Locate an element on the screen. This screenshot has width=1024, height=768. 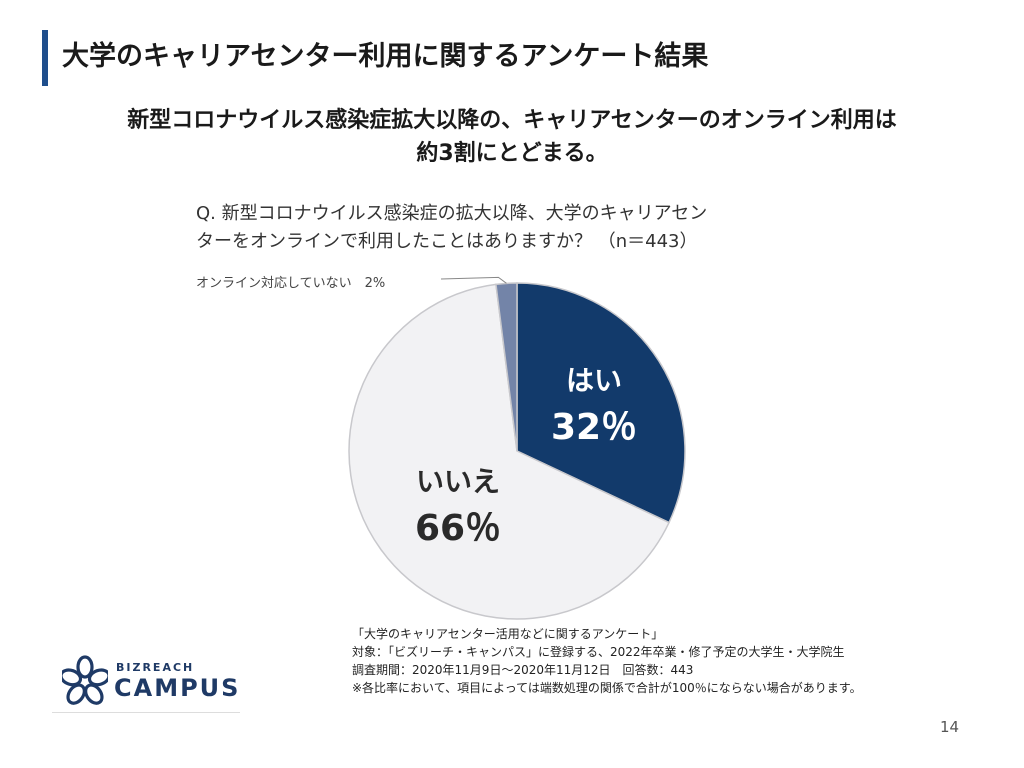
slice-label-3: オンライン対応していない 2% is located at coordinates (290, 283).